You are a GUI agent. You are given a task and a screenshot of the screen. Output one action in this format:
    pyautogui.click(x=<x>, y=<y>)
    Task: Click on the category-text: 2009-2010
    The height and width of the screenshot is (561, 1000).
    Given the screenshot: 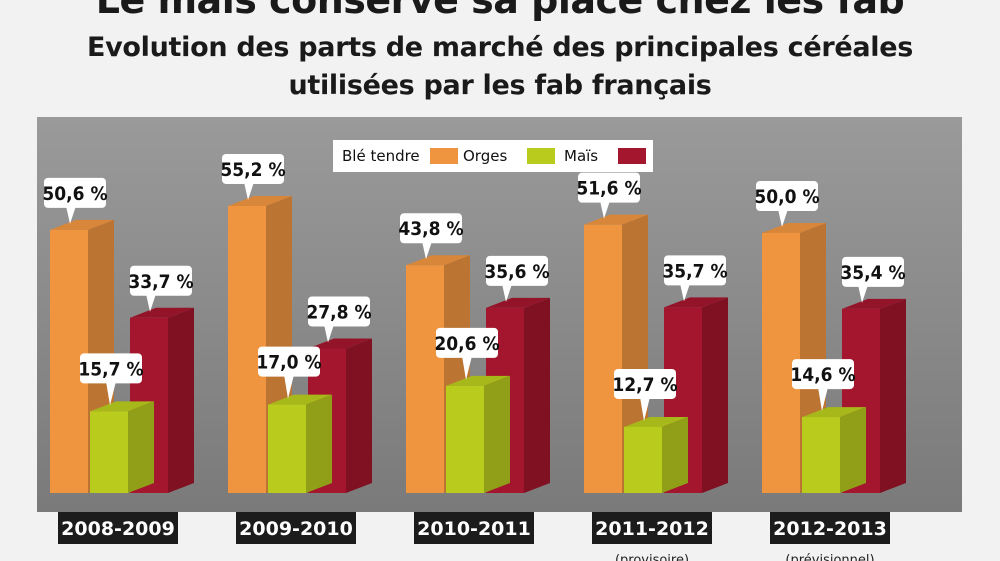 What is the action you would take?
    pyautogui.click(x=296, y=529)
    